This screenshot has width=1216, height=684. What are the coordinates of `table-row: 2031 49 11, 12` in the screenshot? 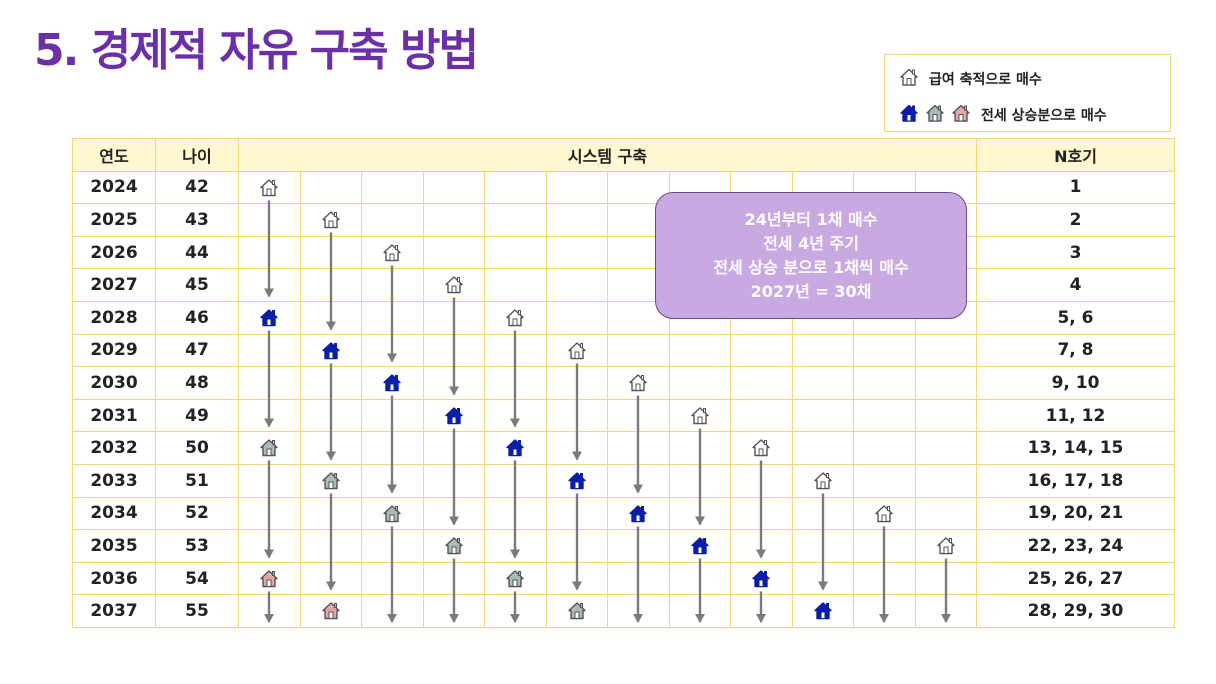 It's located at (623, 415).